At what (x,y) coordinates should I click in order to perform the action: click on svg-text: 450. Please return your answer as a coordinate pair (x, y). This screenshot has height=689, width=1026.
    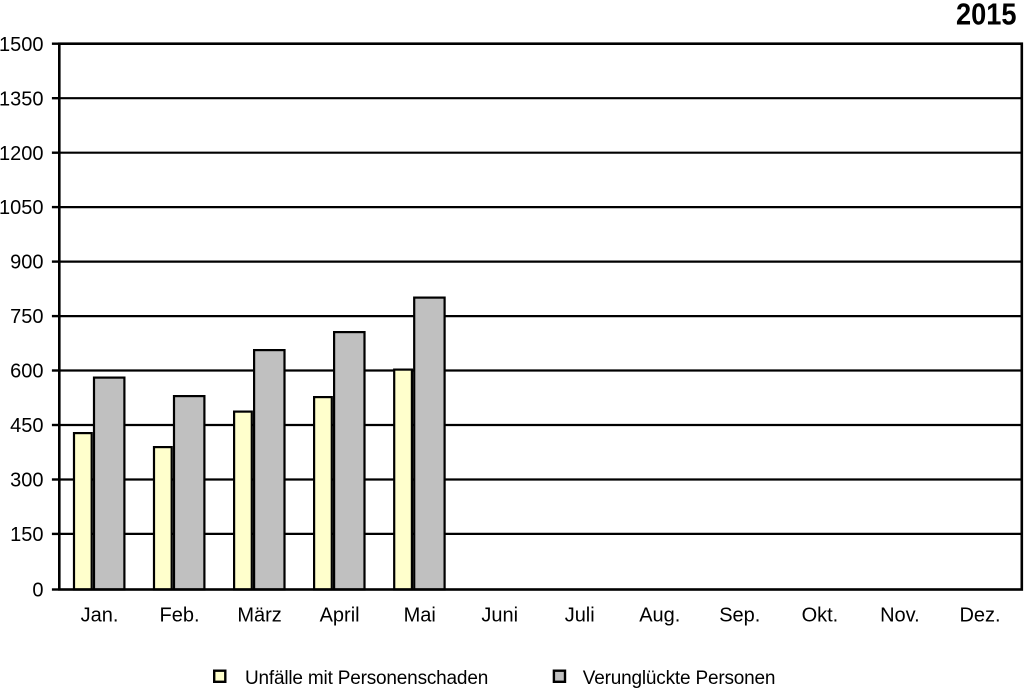
    Looking at the image, I should click on (26, 426).